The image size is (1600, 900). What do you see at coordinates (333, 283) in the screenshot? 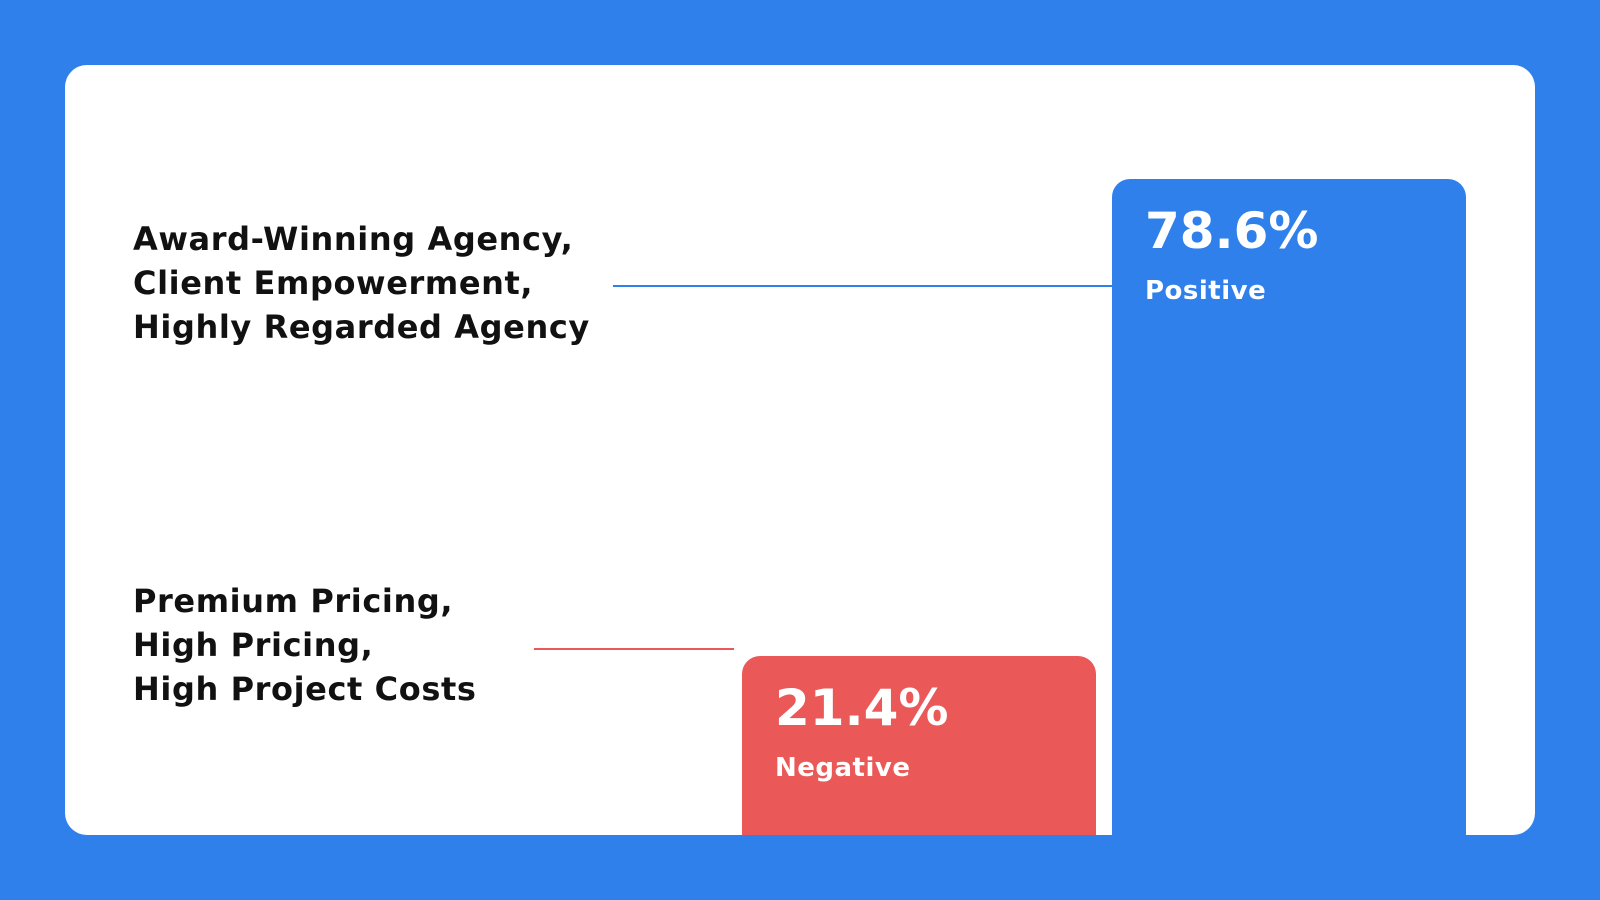
I see `positive-theme-2: Client Empowerment,` at bounding box center [333, 283].